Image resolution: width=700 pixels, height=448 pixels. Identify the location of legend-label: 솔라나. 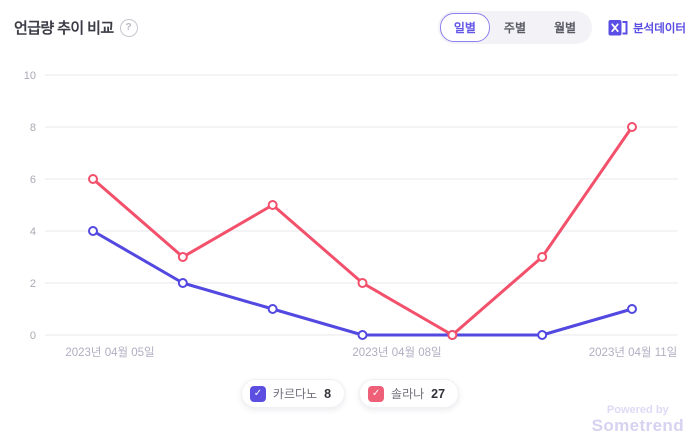
(408, 394).